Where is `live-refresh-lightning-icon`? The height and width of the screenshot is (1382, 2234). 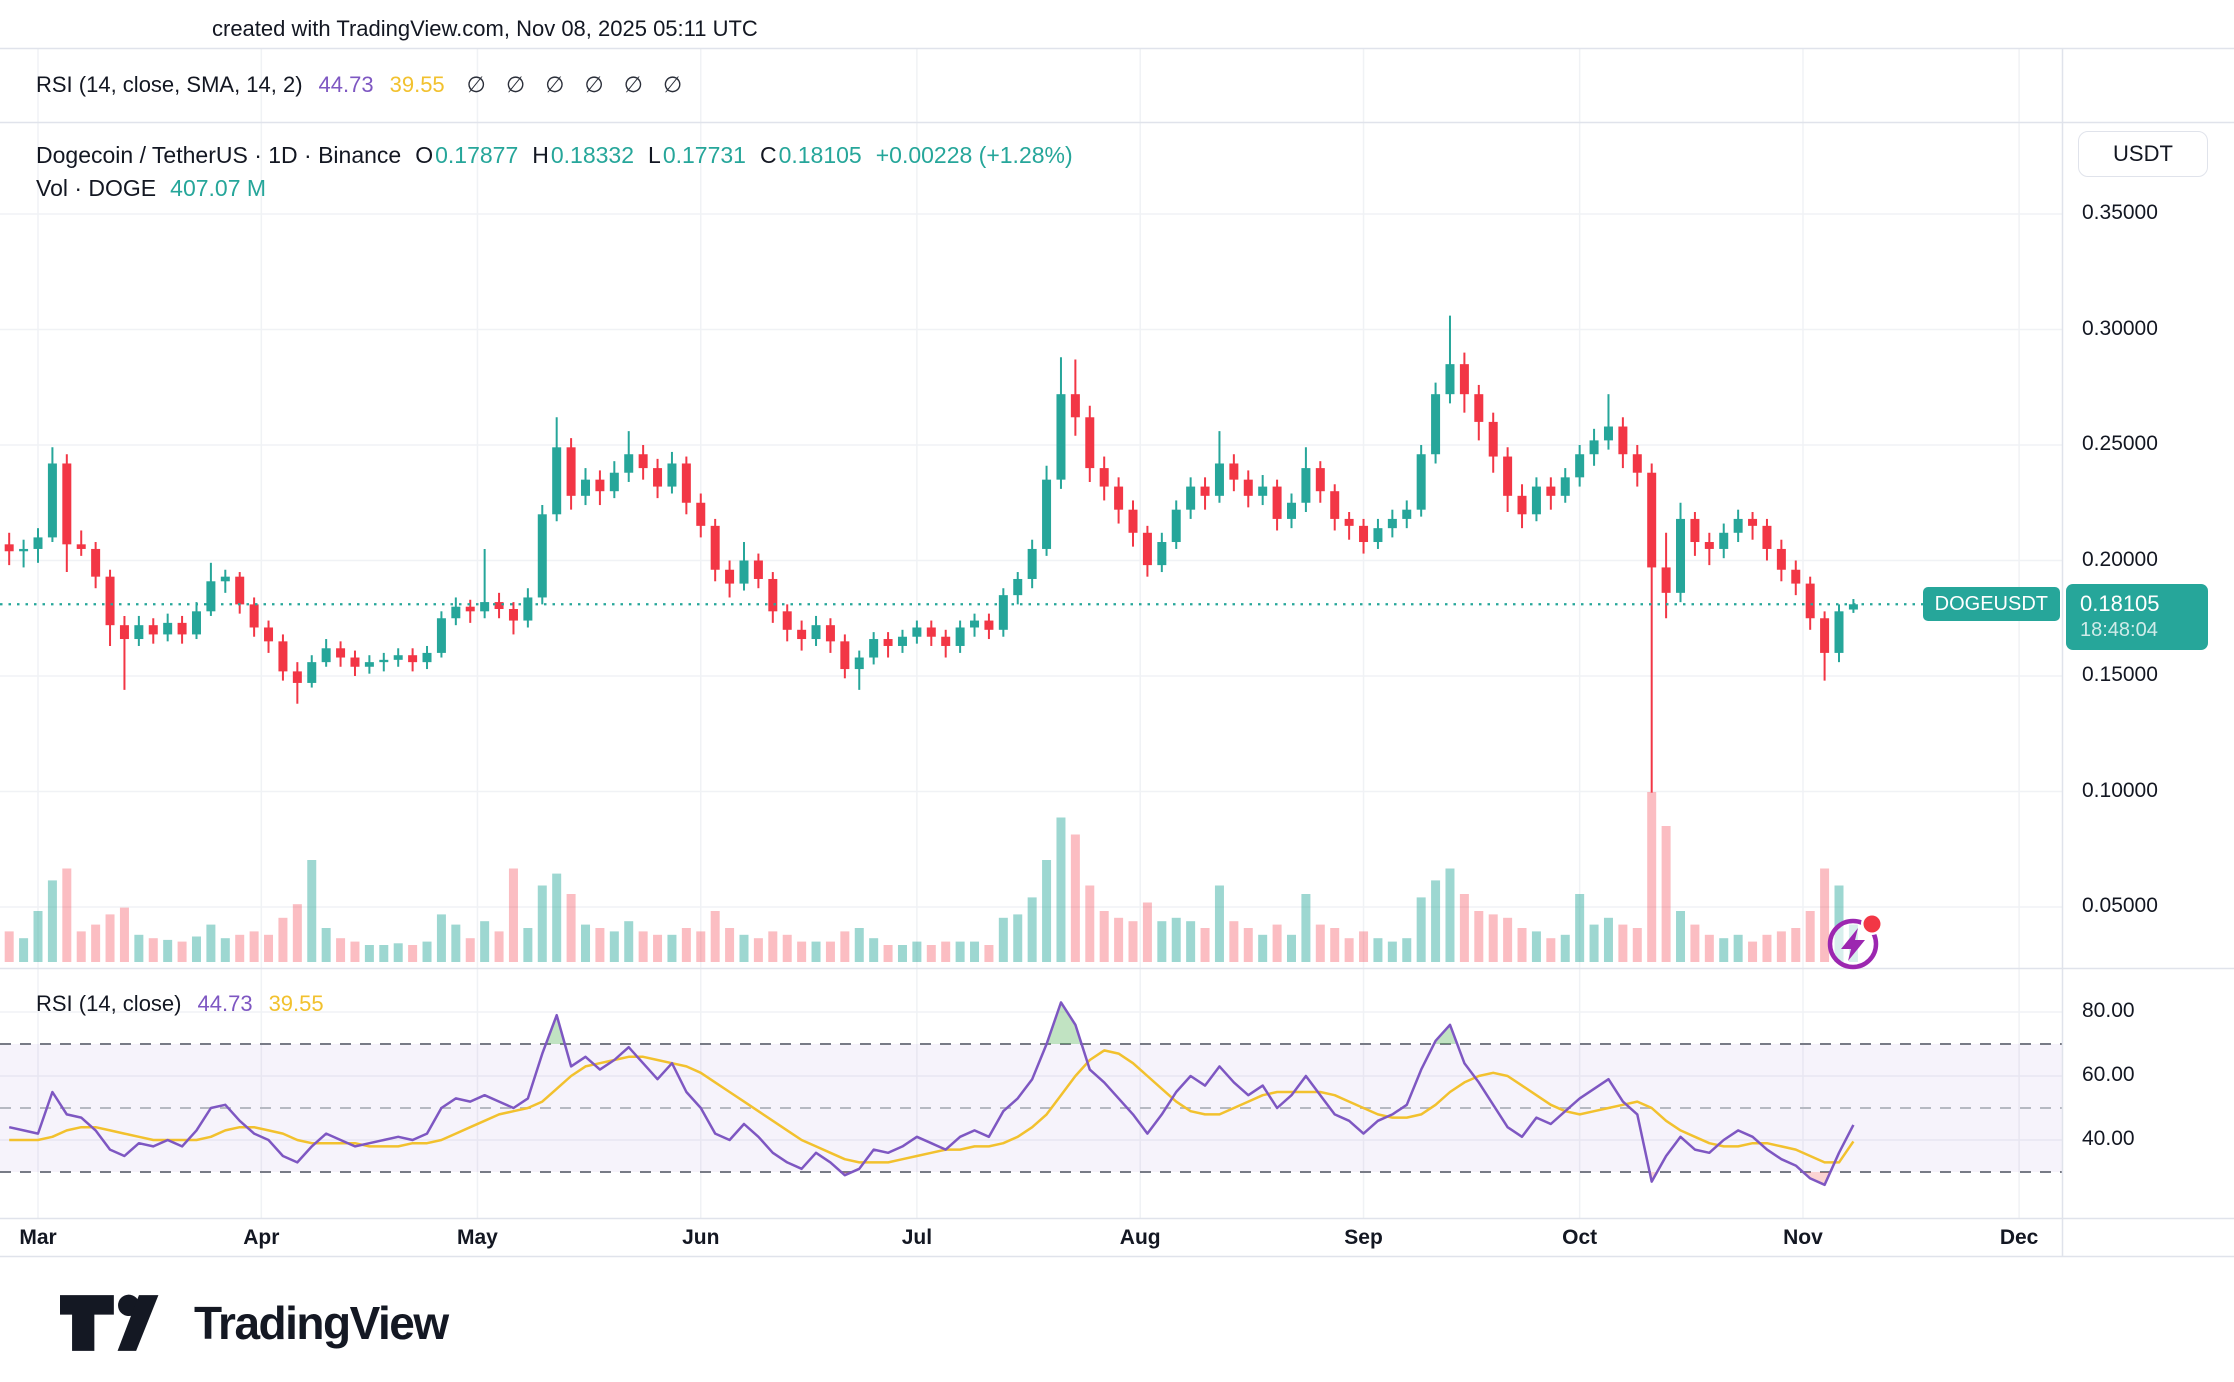
live-refresh-lightning-icon is located at coordinates (1854, 944).